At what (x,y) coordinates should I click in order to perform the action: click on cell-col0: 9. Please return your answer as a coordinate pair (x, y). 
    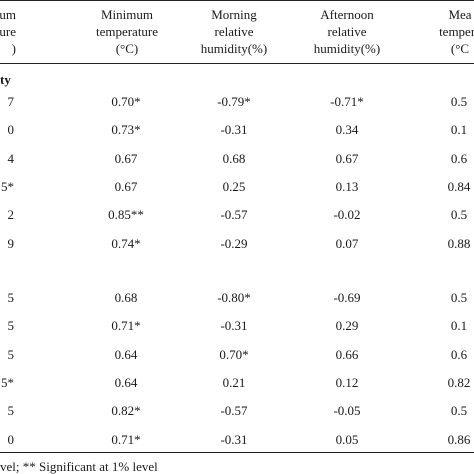
    Looking at the image, I should click on (11, 243).